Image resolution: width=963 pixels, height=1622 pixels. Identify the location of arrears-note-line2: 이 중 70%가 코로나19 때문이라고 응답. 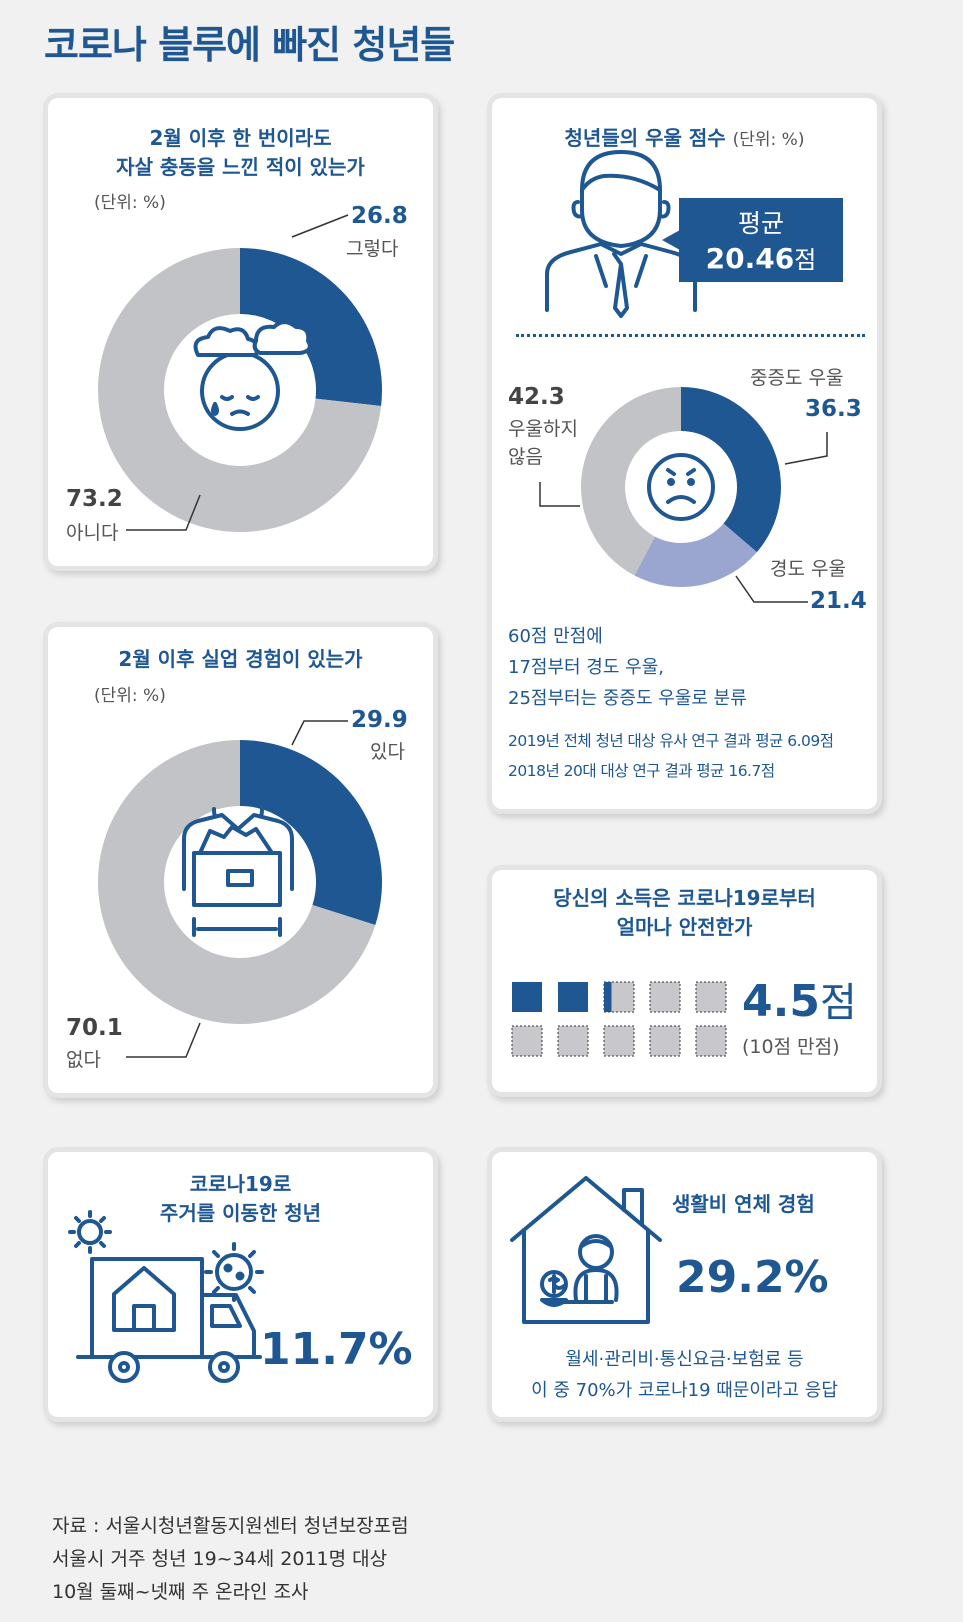
(684, 1390).